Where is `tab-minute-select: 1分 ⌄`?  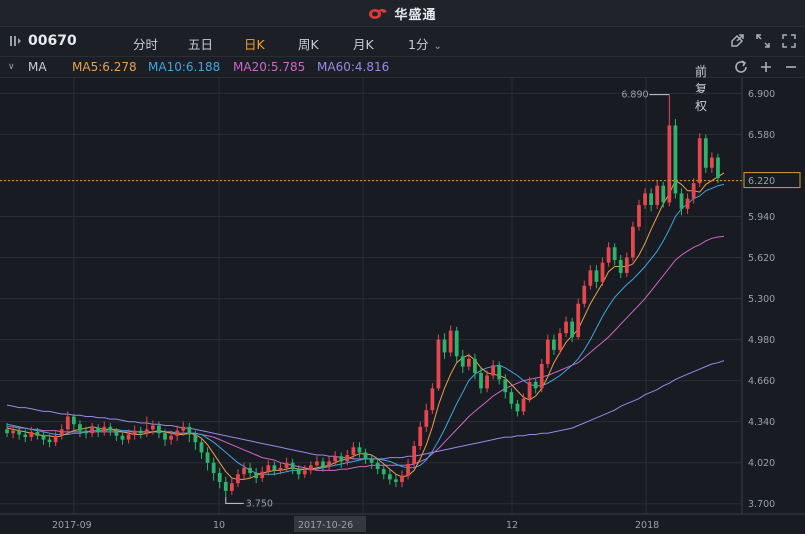 tab-minute-select: 1分 ⌄ is located at coordinates (425, 43).